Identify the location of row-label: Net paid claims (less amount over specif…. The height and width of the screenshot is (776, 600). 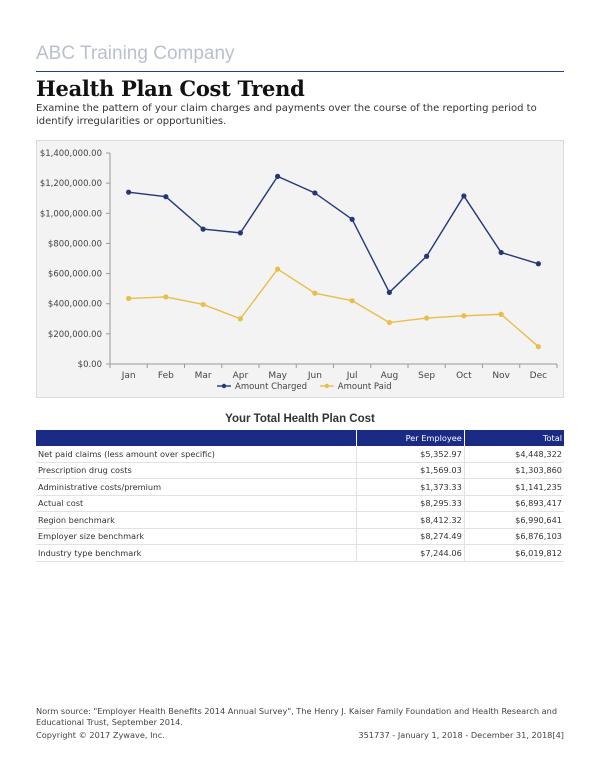
(196, 454).